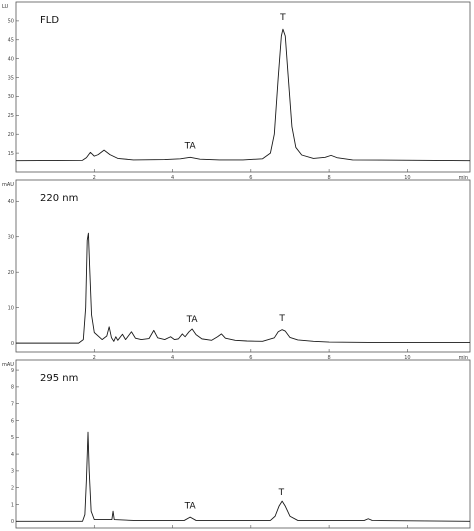  What do you see at coordinates (11, 202) in the screenshot?
I see `y-tick-label-1-4: 40` at bounding box center [11, 202].